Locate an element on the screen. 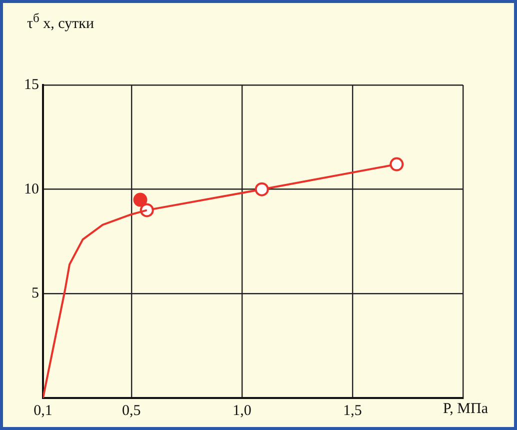  y-axis-title: τ$^{б}$ x, сутки is located at coordinates (60, 22).